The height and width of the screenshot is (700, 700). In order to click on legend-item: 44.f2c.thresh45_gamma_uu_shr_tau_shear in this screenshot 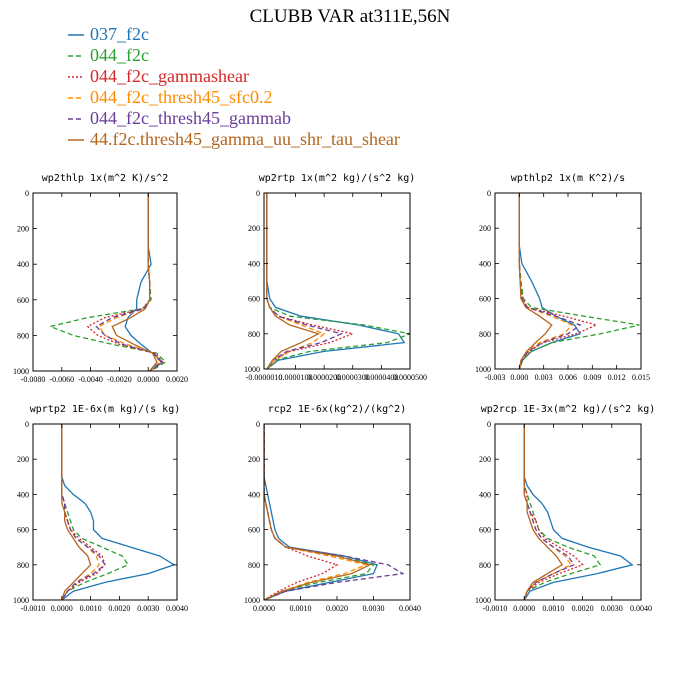, I will do `click(234, 139)`.